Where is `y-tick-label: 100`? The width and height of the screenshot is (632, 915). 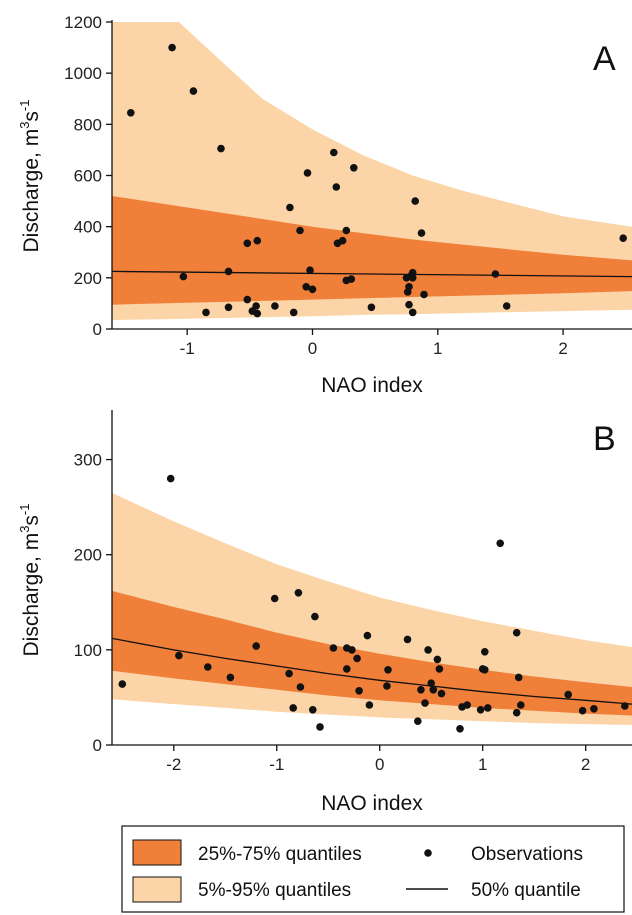
y-tick-label: 100 is located at coordinates (88, 650).